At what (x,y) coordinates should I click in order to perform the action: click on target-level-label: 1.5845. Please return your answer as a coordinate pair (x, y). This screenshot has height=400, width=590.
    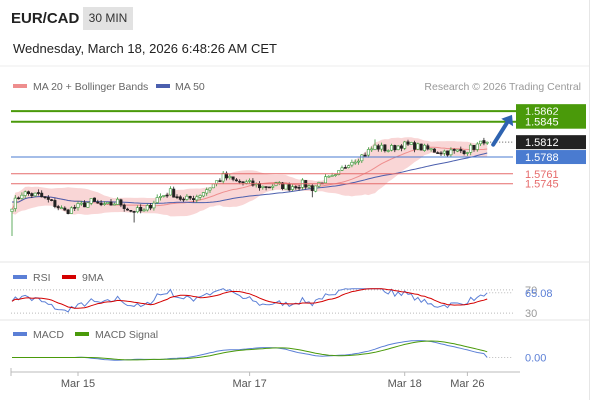
    Looking at the image, I should click on (542, 123).